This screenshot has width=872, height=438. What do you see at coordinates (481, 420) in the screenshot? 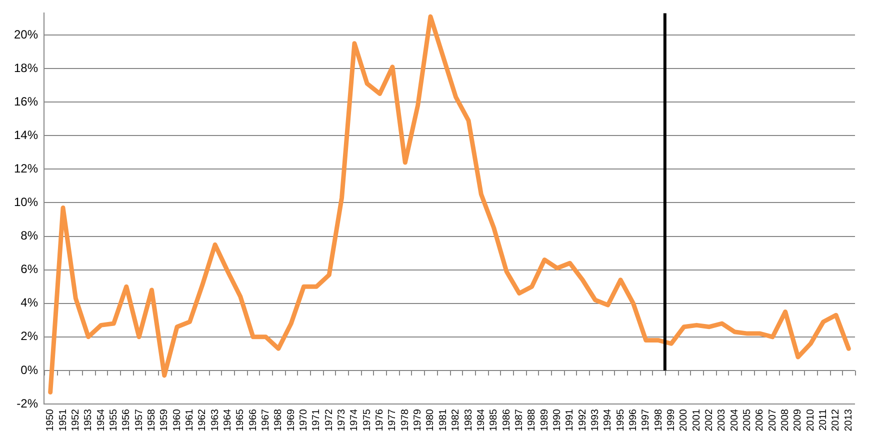
I see `x-tick-label: 1984` at bounding box center [481, 420].